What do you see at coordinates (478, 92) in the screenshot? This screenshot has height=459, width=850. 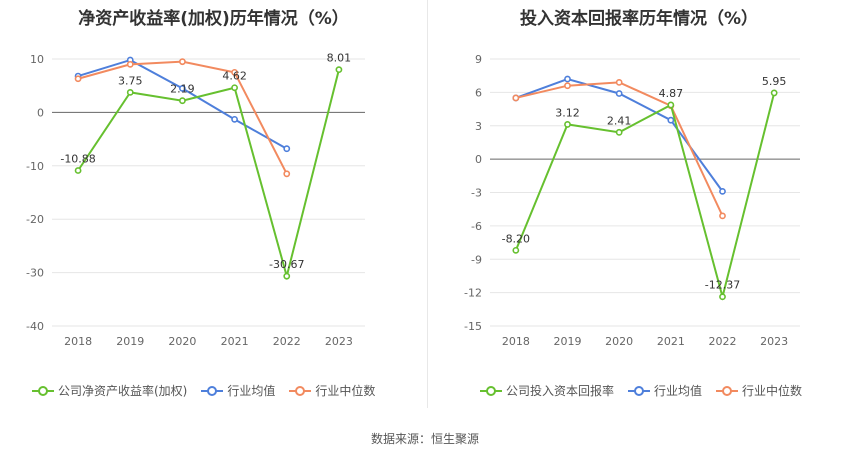 I see `y-tick-label: 6` at bounding box center [478, 92].